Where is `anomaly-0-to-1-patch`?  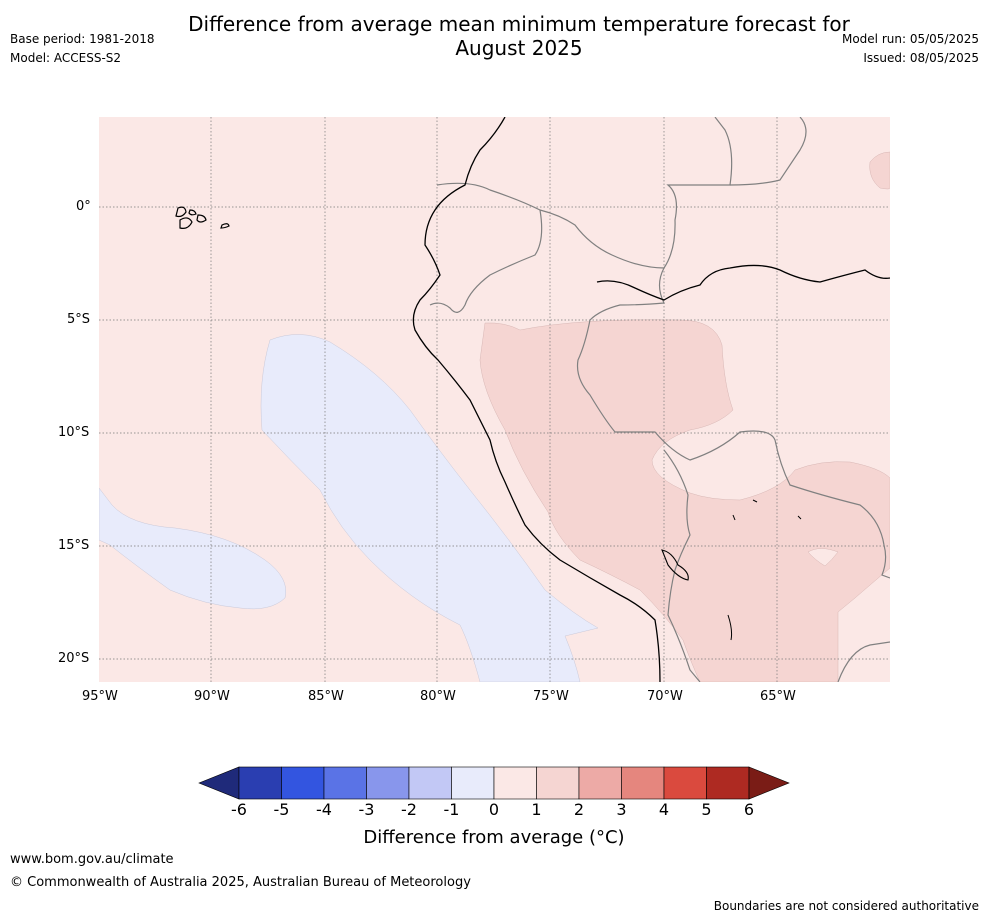 anomaly-0-to-1-patch is located at coordinates (823, 557).